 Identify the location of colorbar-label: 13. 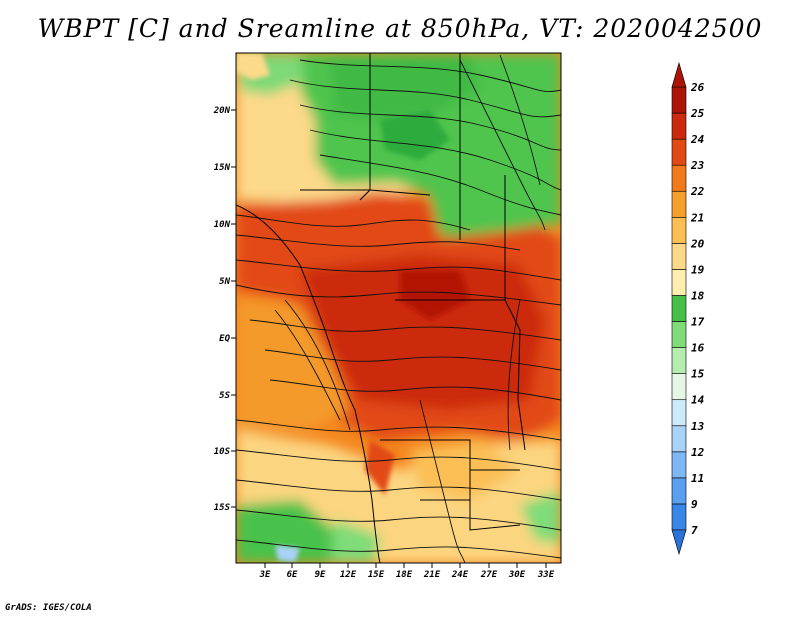
(698, 426).